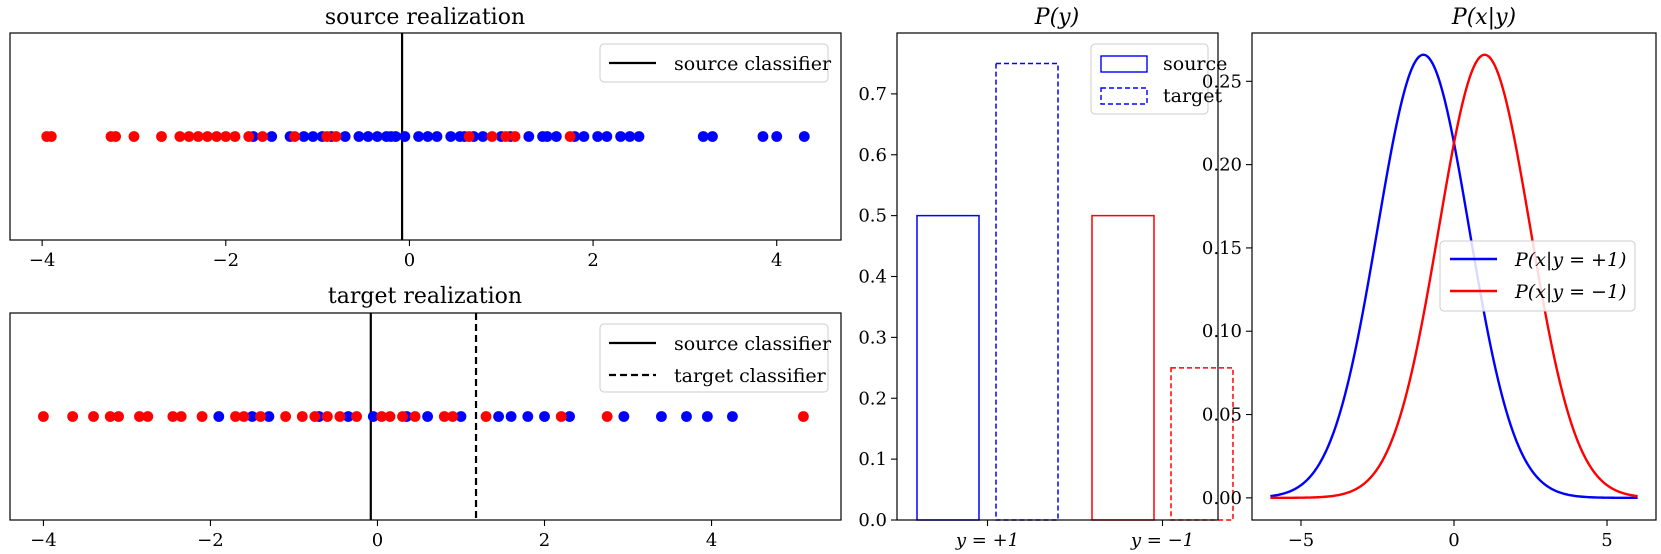 The height and width of the screenshot is (554, 1661). Describe the element at coordinates (711, 540) in the screenshot. I see `target-xtick-label: 4` at that location.